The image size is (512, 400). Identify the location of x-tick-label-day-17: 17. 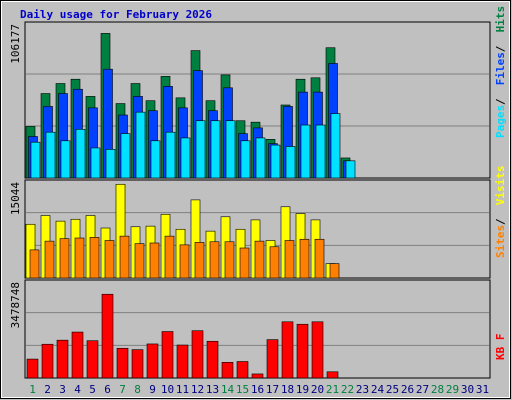
(272, 389).